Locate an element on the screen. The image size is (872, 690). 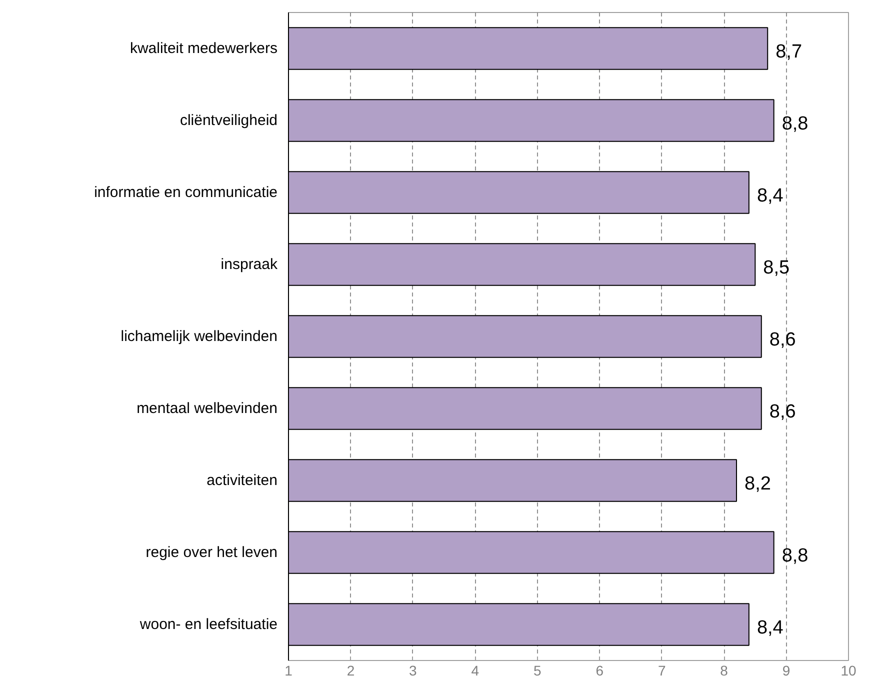
y-tick-label: lichamelijk welbevinden is located at coordinates (199, 336).